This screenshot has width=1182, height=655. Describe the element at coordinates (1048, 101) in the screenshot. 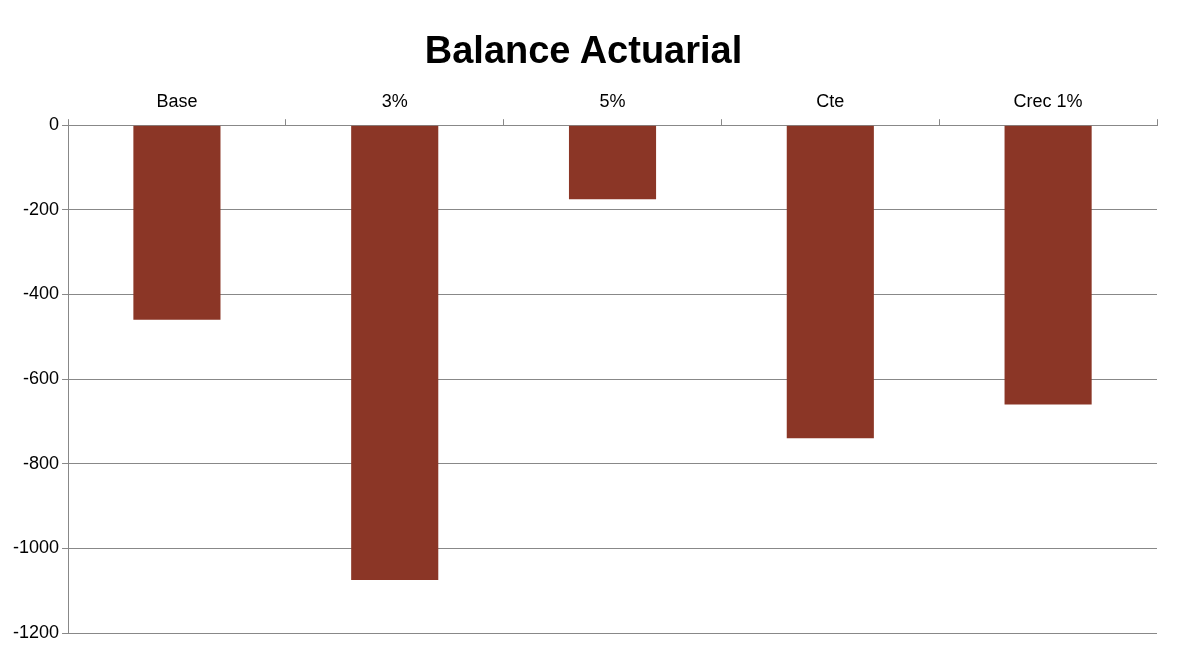

I see `x-tick-label: Crec 1%` at that location.